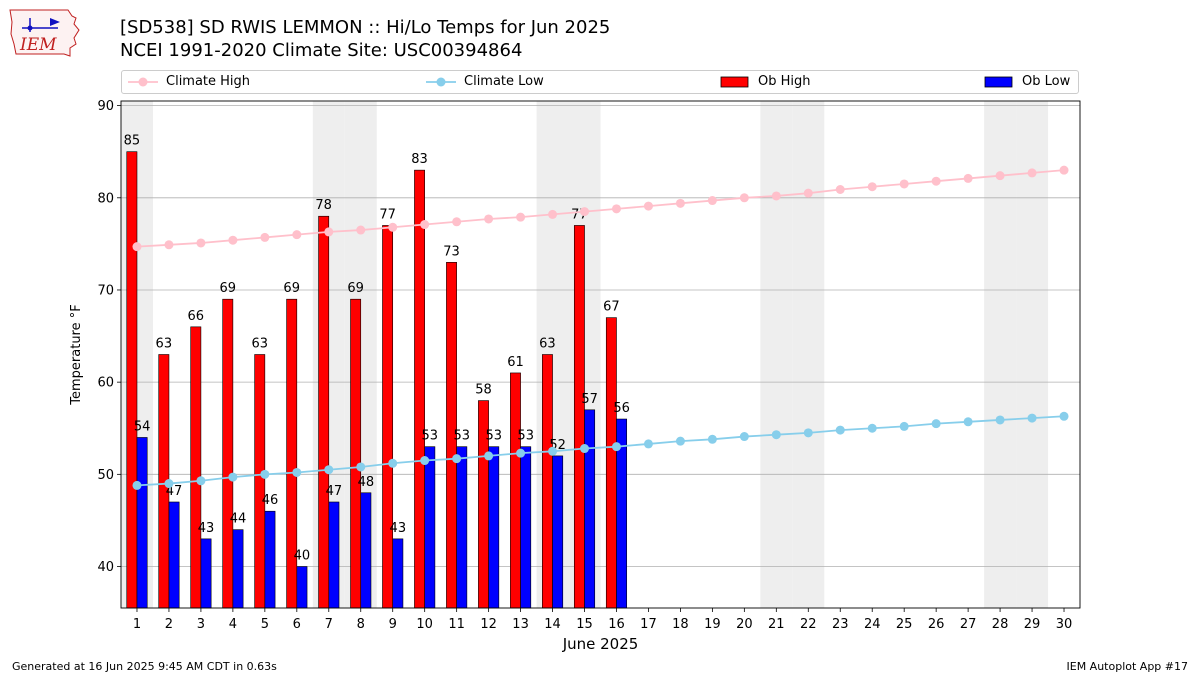 The image size is (1200, 675). Describe the element at coordinates (712, 624) in the screenshot. I see `xtick-label-19: 19` at that location.